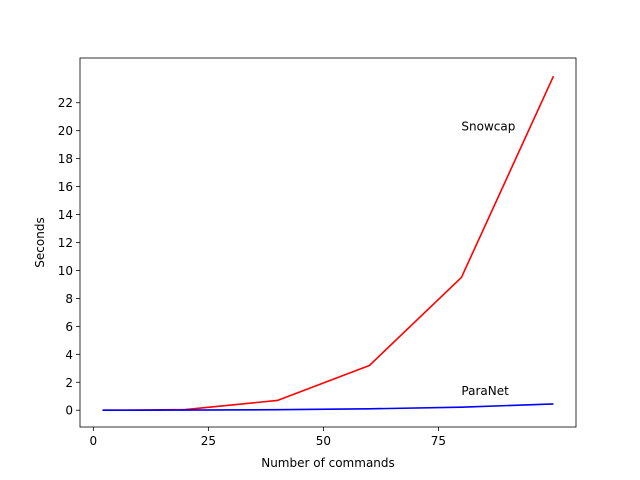 The image size is (640, 480). Describe the element at coordinates (65, 187) in the screenshot. I see `y-tick-label: 16` at that location.